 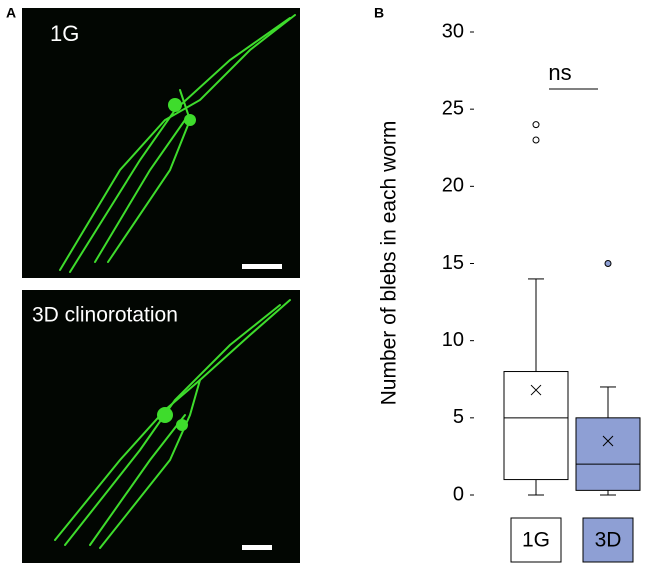 What do you see at coordinates (453, 263) in the screenshot?
I see `y-tick-label: 15` at bounding box center [453, 263].